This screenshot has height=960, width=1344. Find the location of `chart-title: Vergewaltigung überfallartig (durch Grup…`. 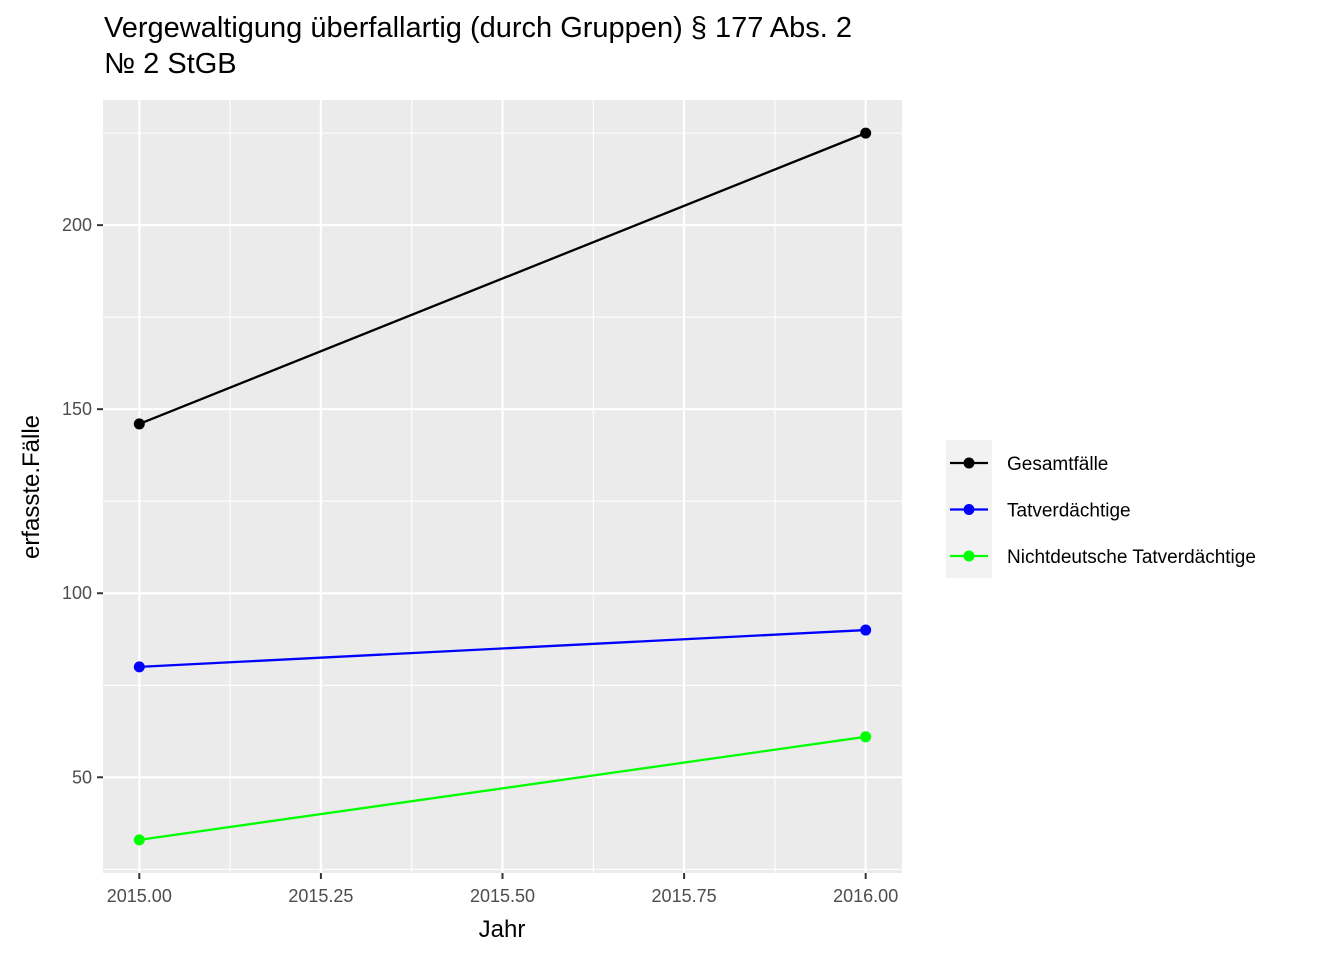

chart-title: Vergewaltigung überfallartig (durch Grup… is located at coordinates (604, 46).